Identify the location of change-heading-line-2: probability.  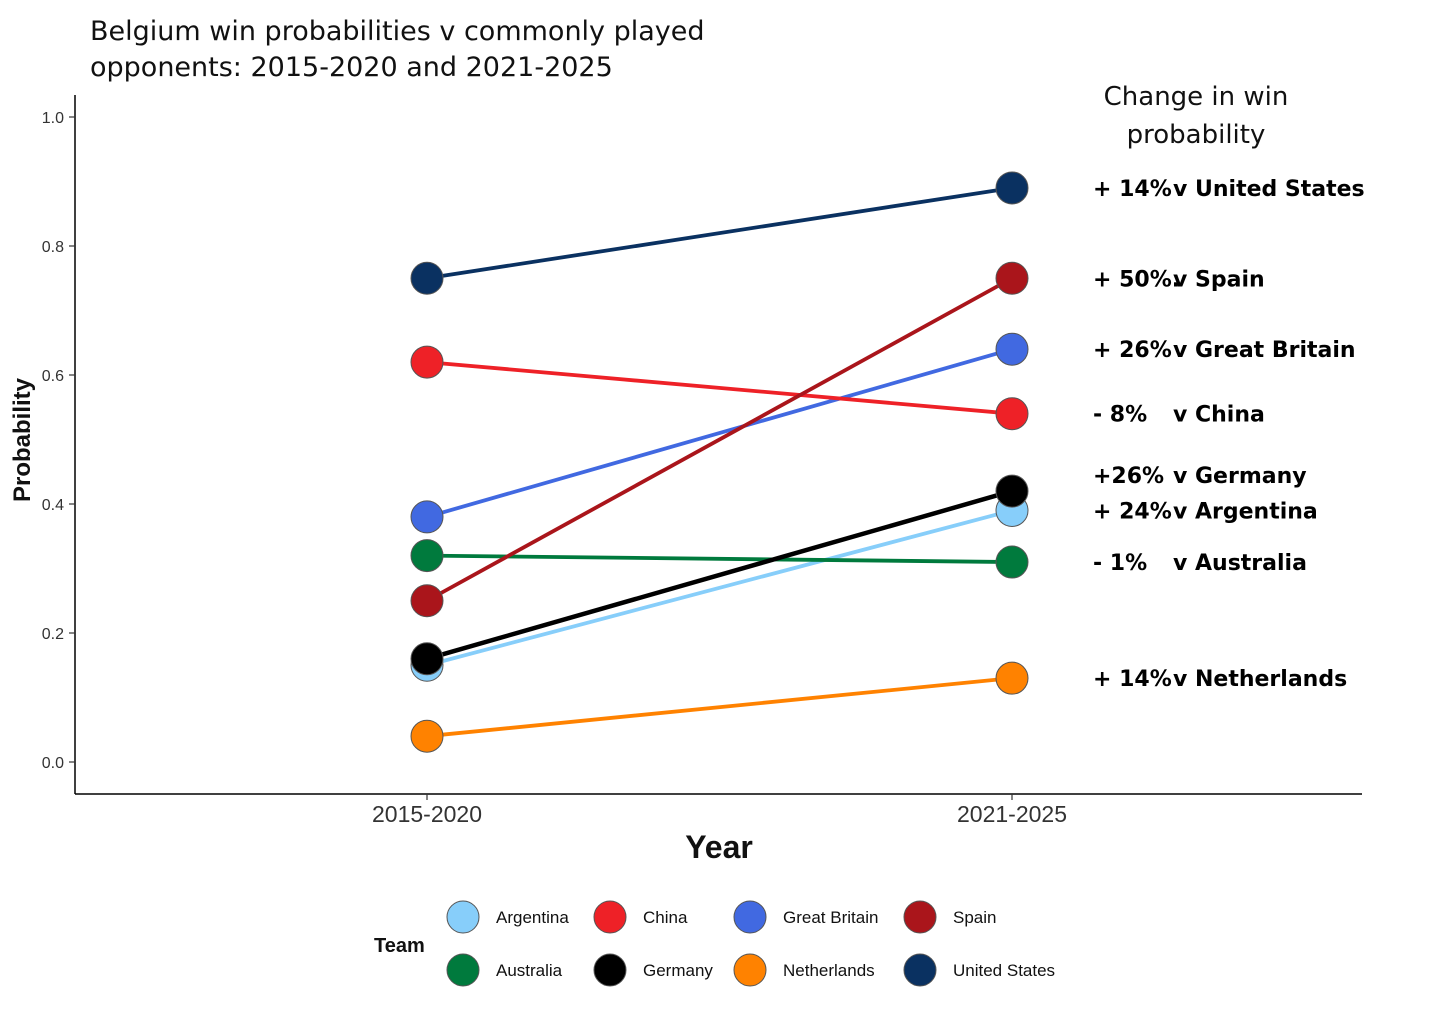
(1196, 135).